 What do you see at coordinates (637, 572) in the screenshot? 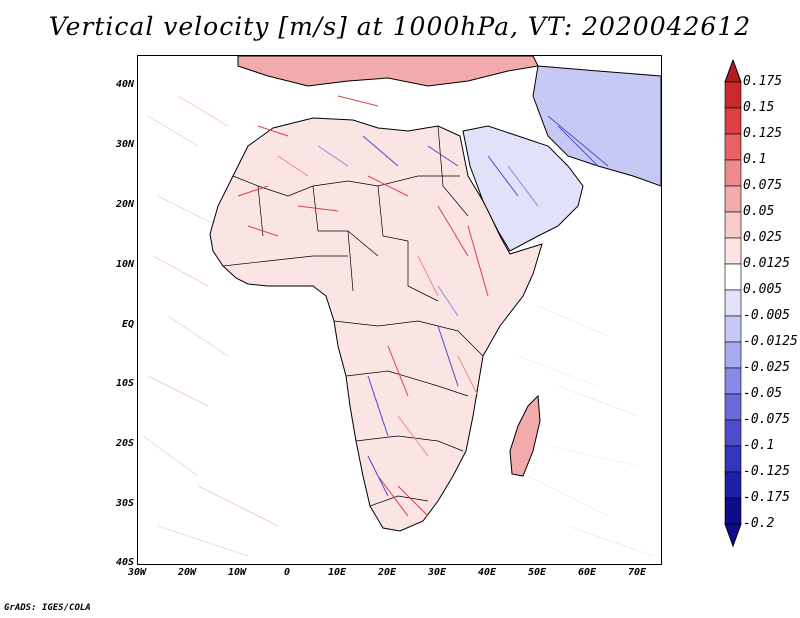
I see `lon-label-70e: 70E` at bounding box center [637, 572].